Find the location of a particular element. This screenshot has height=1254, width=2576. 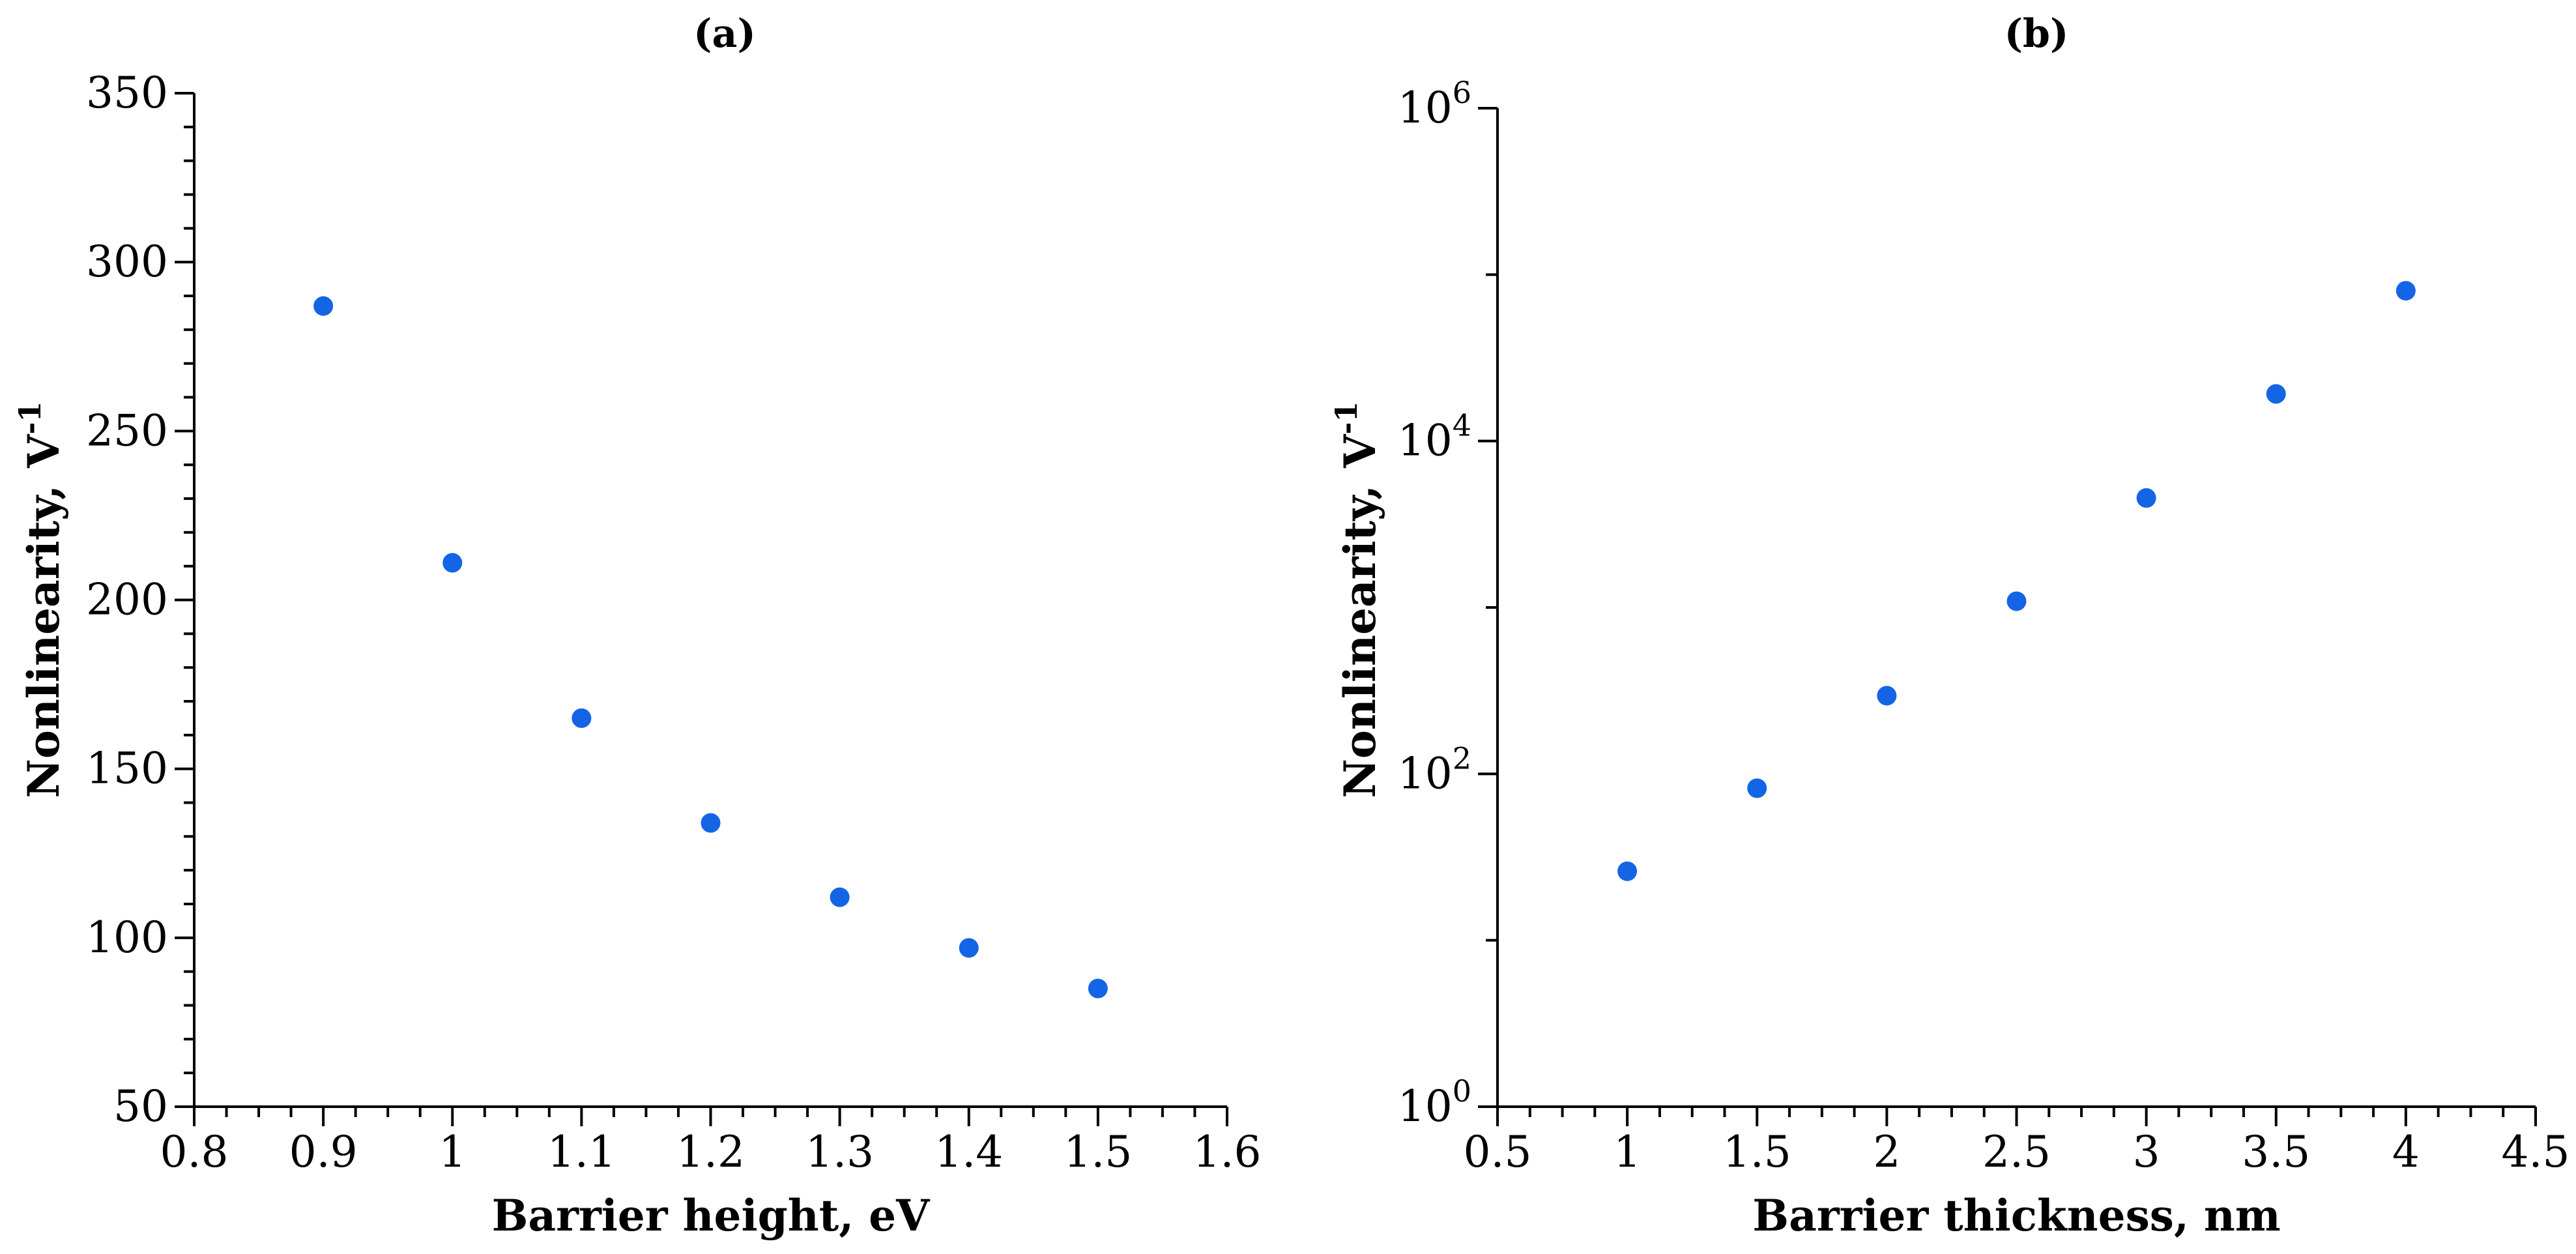

x-tick-label: 1.1 is located at coordinates (581, 1152).